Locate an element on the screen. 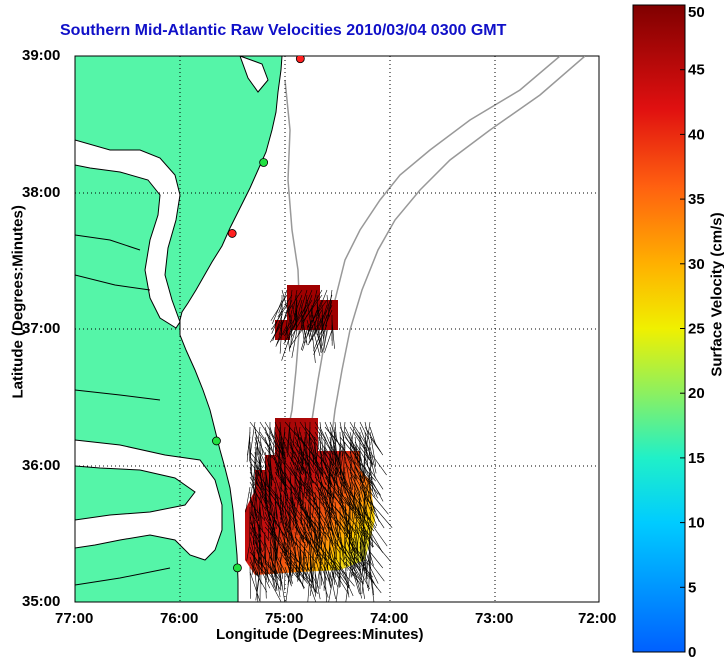 This screenshot has height=659, width=724. pamlico-sound is located at coordinates (149, 500).